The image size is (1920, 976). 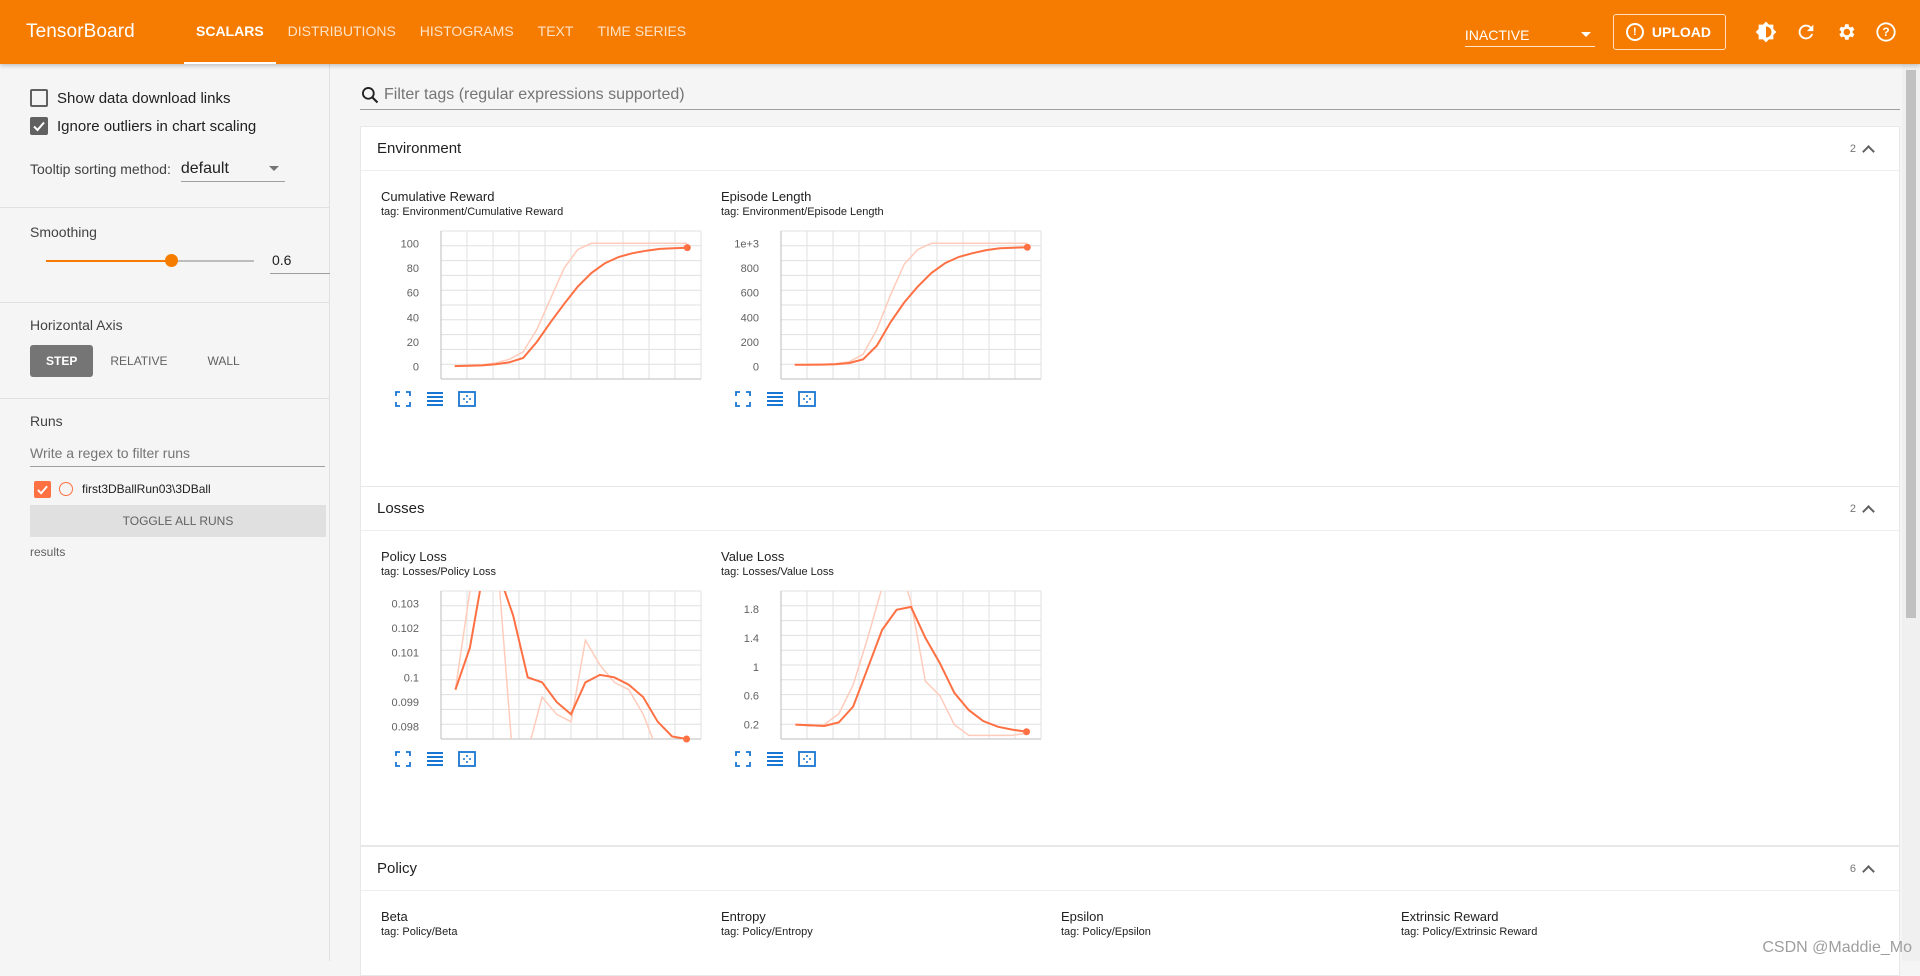 I want to click on y-tick-label: 0.2, so click(x=751, y=726).